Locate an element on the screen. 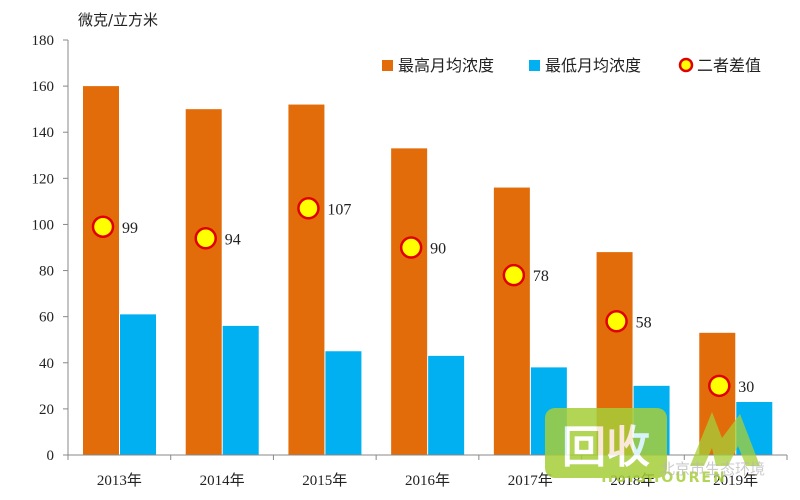 The image size is (800, 500). legend-label-diff: 二者差值 is located at coordinates (729, 65).